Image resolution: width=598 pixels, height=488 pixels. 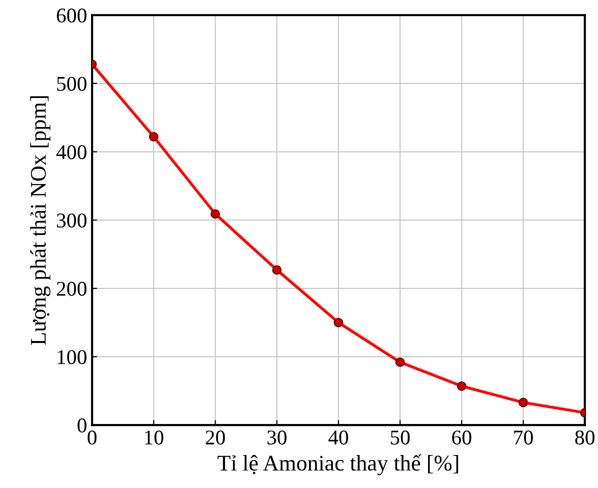 I want to click on y-axis-title: Lượng phát thải NOx [ppm], so click(x=40, y=220).